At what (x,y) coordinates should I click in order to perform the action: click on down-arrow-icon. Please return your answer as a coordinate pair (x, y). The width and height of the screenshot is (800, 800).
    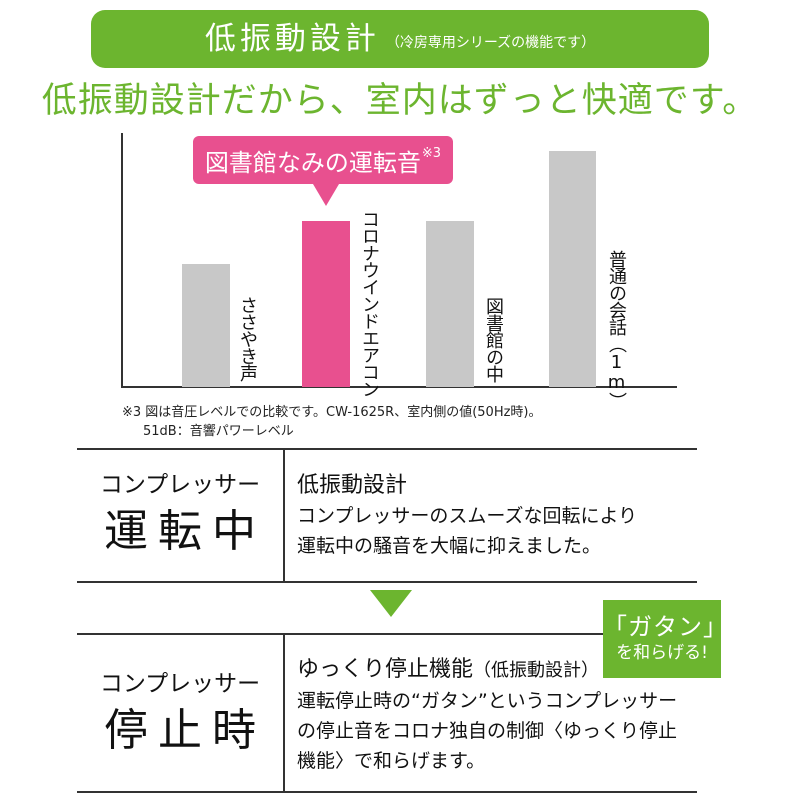
    Looking at the image, I should click on (391, 603).